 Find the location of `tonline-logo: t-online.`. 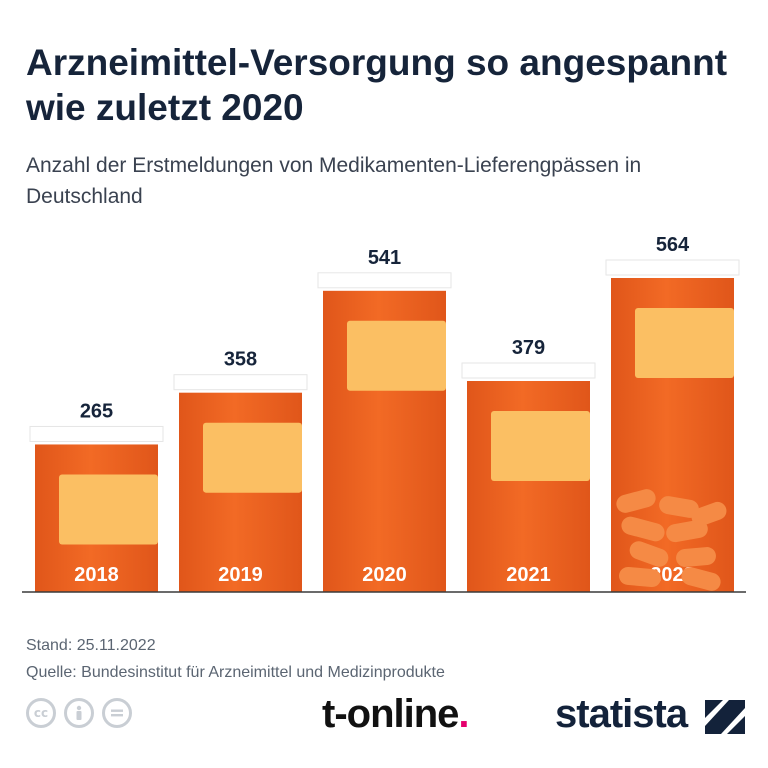

tonline-logo: t-online. is located at coordinates (396, 714).